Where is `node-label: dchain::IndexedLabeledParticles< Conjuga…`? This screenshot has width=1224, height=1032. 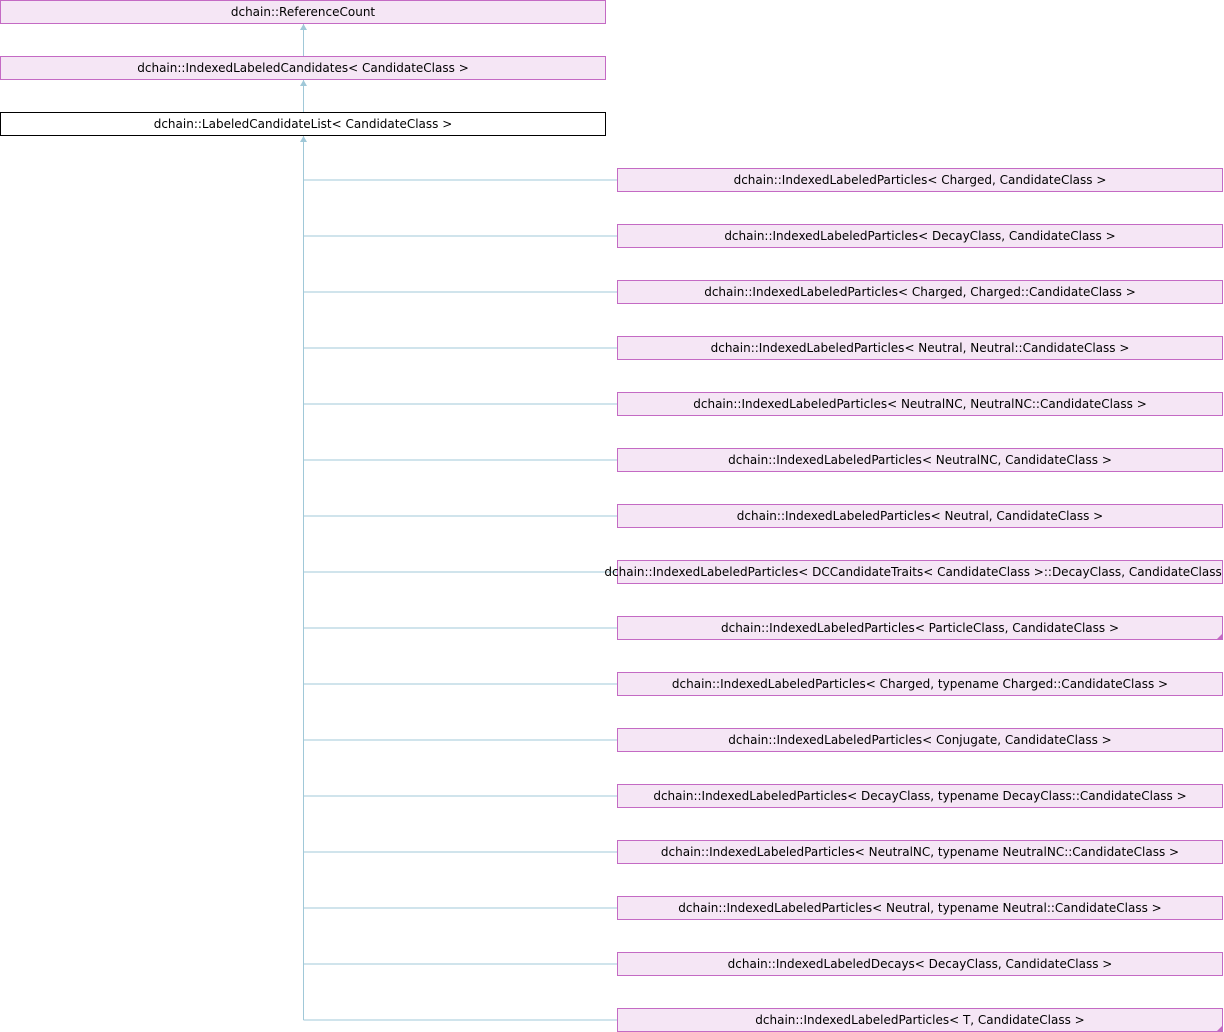 node-label: dchain::IndexedLabeledParticles< Conjuga… is located at coordinates (919, 740).